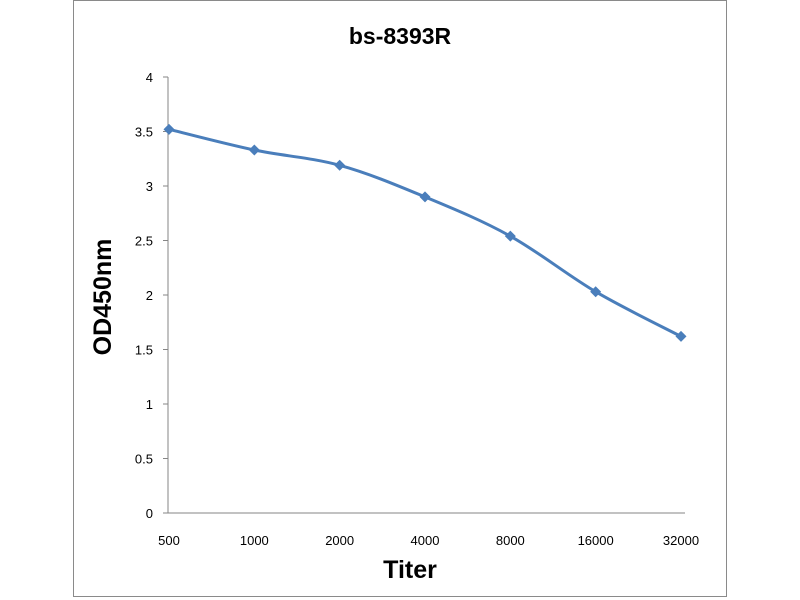 The height and width of the screenshot is (600, 800). Describe the element at coordinates (149, 186) in the screenshot. I see `y-tick-label: 3` at that location.